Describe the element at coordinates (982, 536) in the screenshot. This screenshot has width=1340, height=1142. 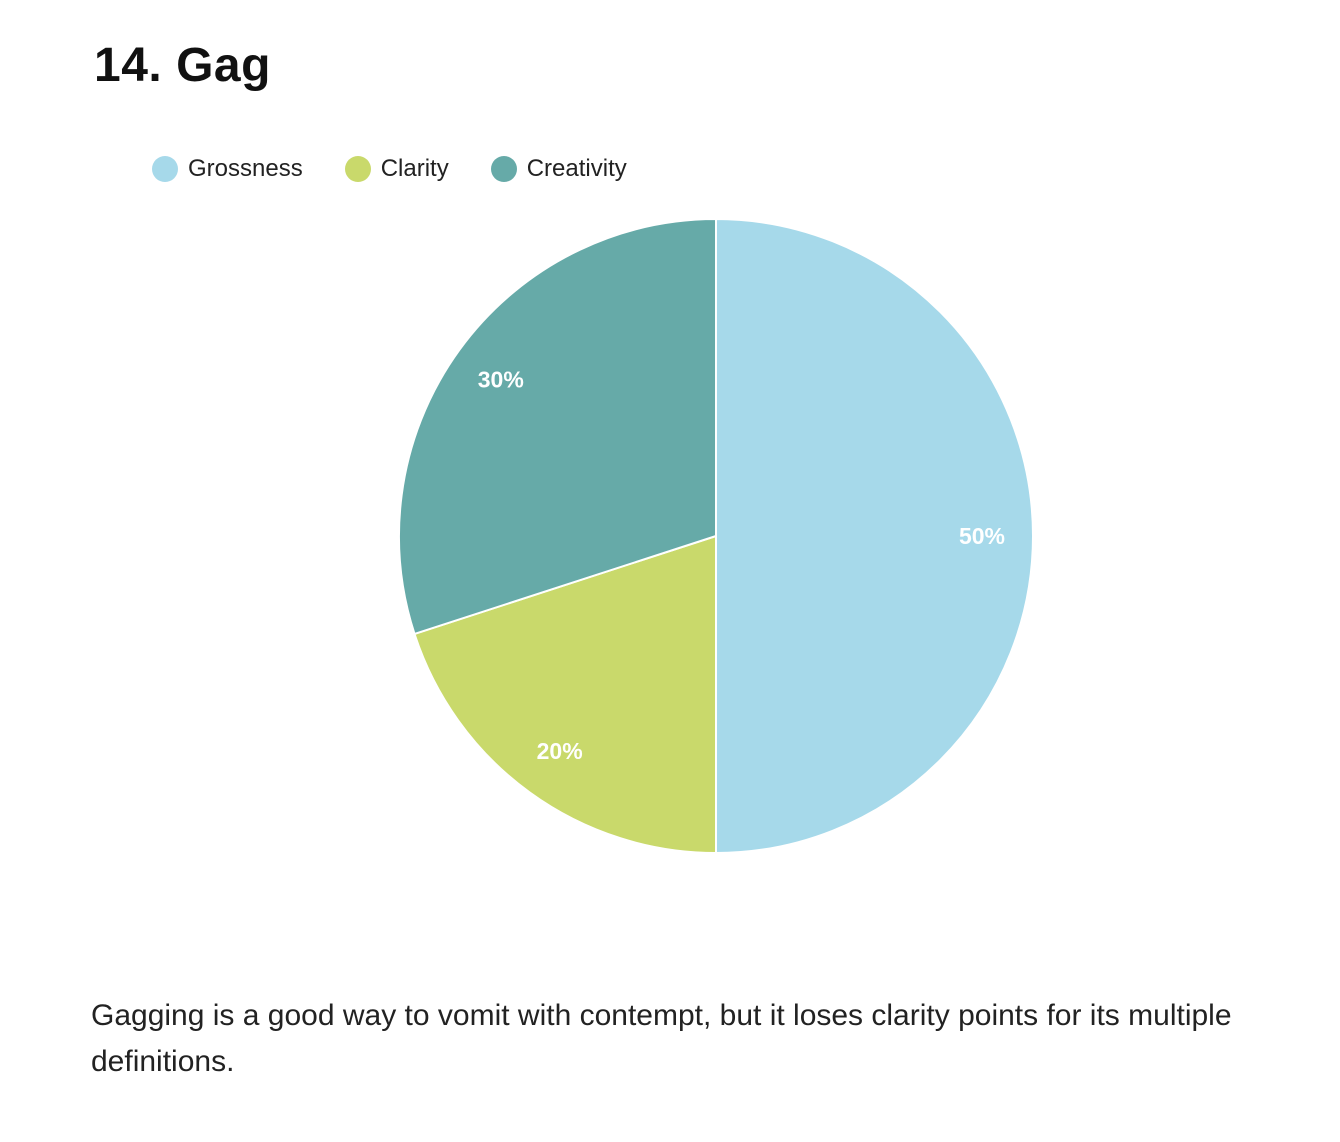
I see `slice-label-grossness: 50%` at that location.